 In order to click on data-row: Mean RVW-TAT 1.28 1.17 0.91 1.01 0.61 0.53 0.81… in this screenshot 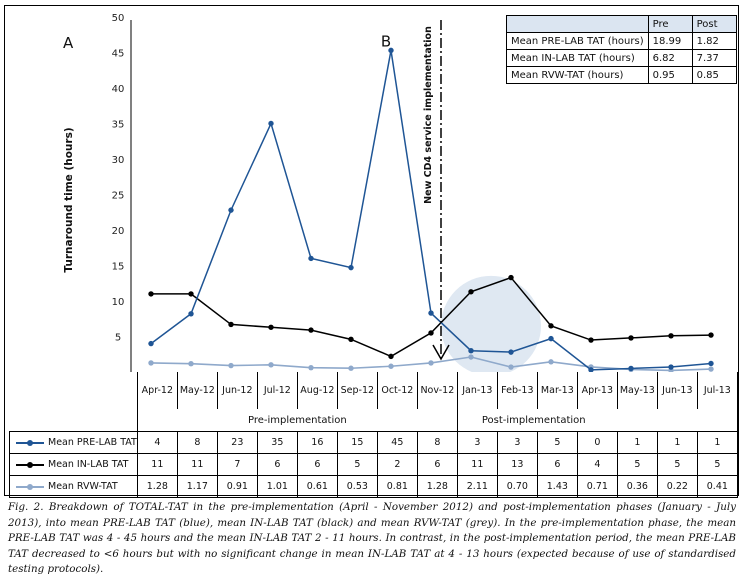, I will do `click(373, 486)`.